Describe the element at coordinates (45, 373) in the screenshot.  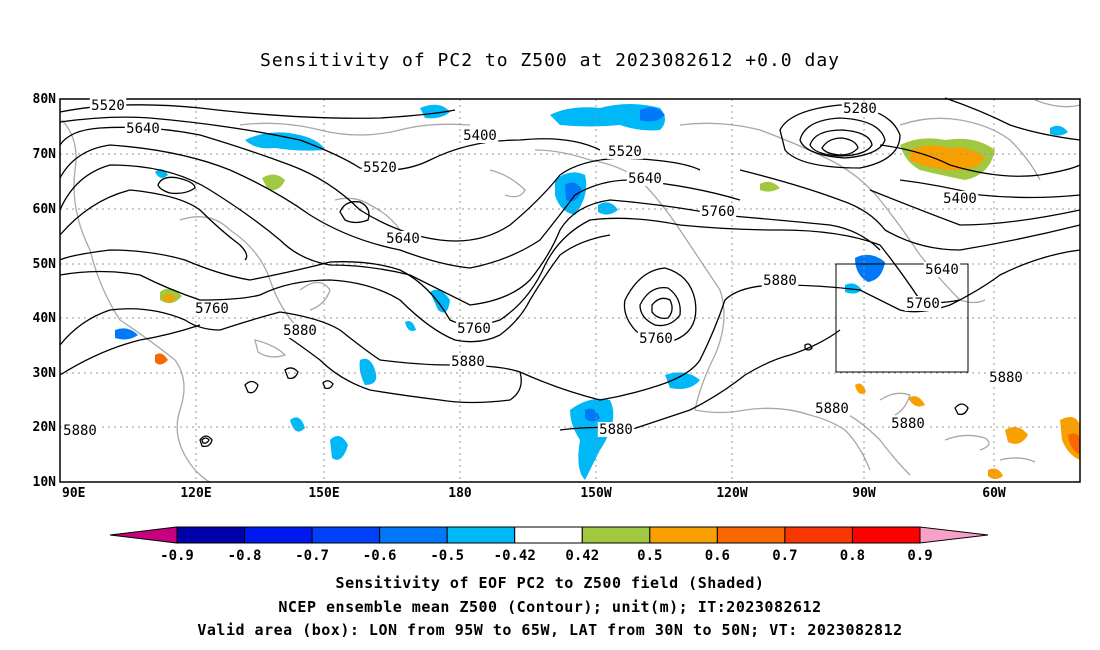
I see `lat-label: 30N` at that location.